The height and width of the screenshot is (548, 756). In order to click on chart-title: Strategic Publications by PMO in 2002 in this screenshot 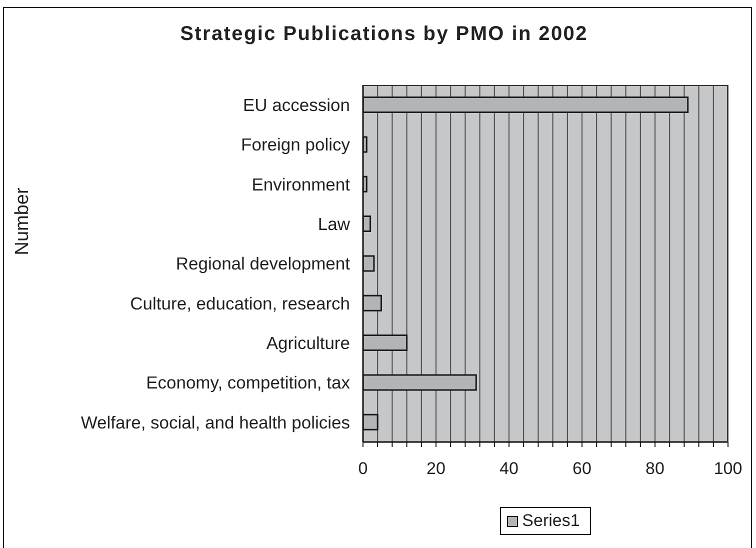, I will do `click(384, 34)`.